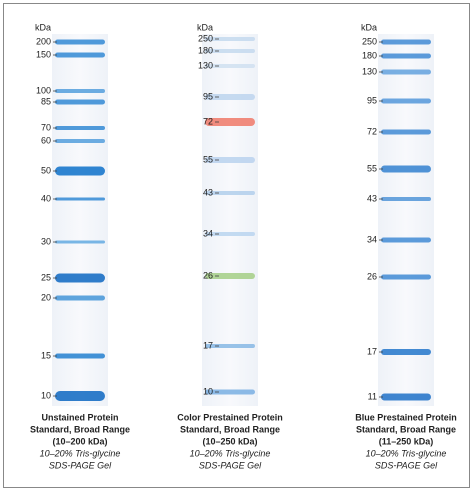 This screenshot has height=496, width=474. What do you see at coordinates (230, 417) in the screenshot?
I see `caption: Color Prestained Protein` at bounding box center [230, 417].